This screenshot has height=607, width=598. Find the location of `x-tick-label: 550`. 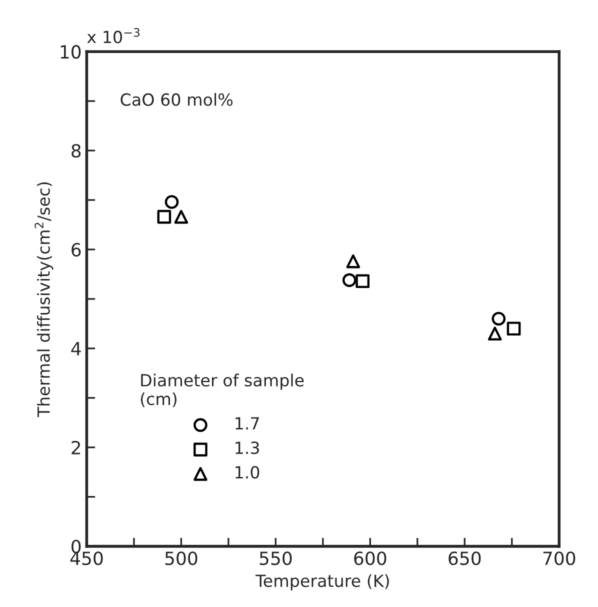

x-tick-label: 550 is located at coordinates (276, 558).